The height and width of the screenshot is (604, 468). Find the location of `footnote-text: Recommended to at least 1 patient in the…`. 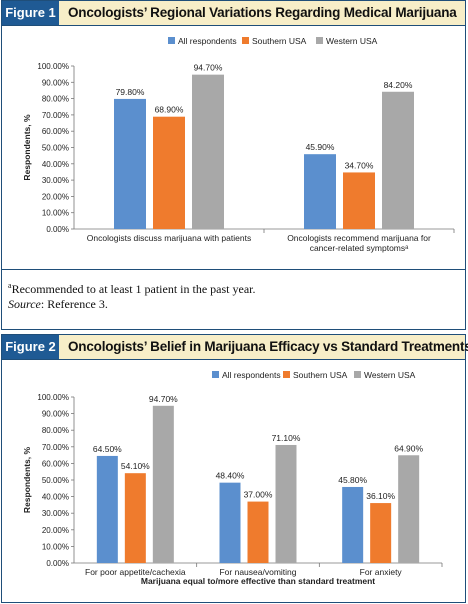

footnote-text: Recommended to at least 1 patient in the… is located at coordinates (133, 289).